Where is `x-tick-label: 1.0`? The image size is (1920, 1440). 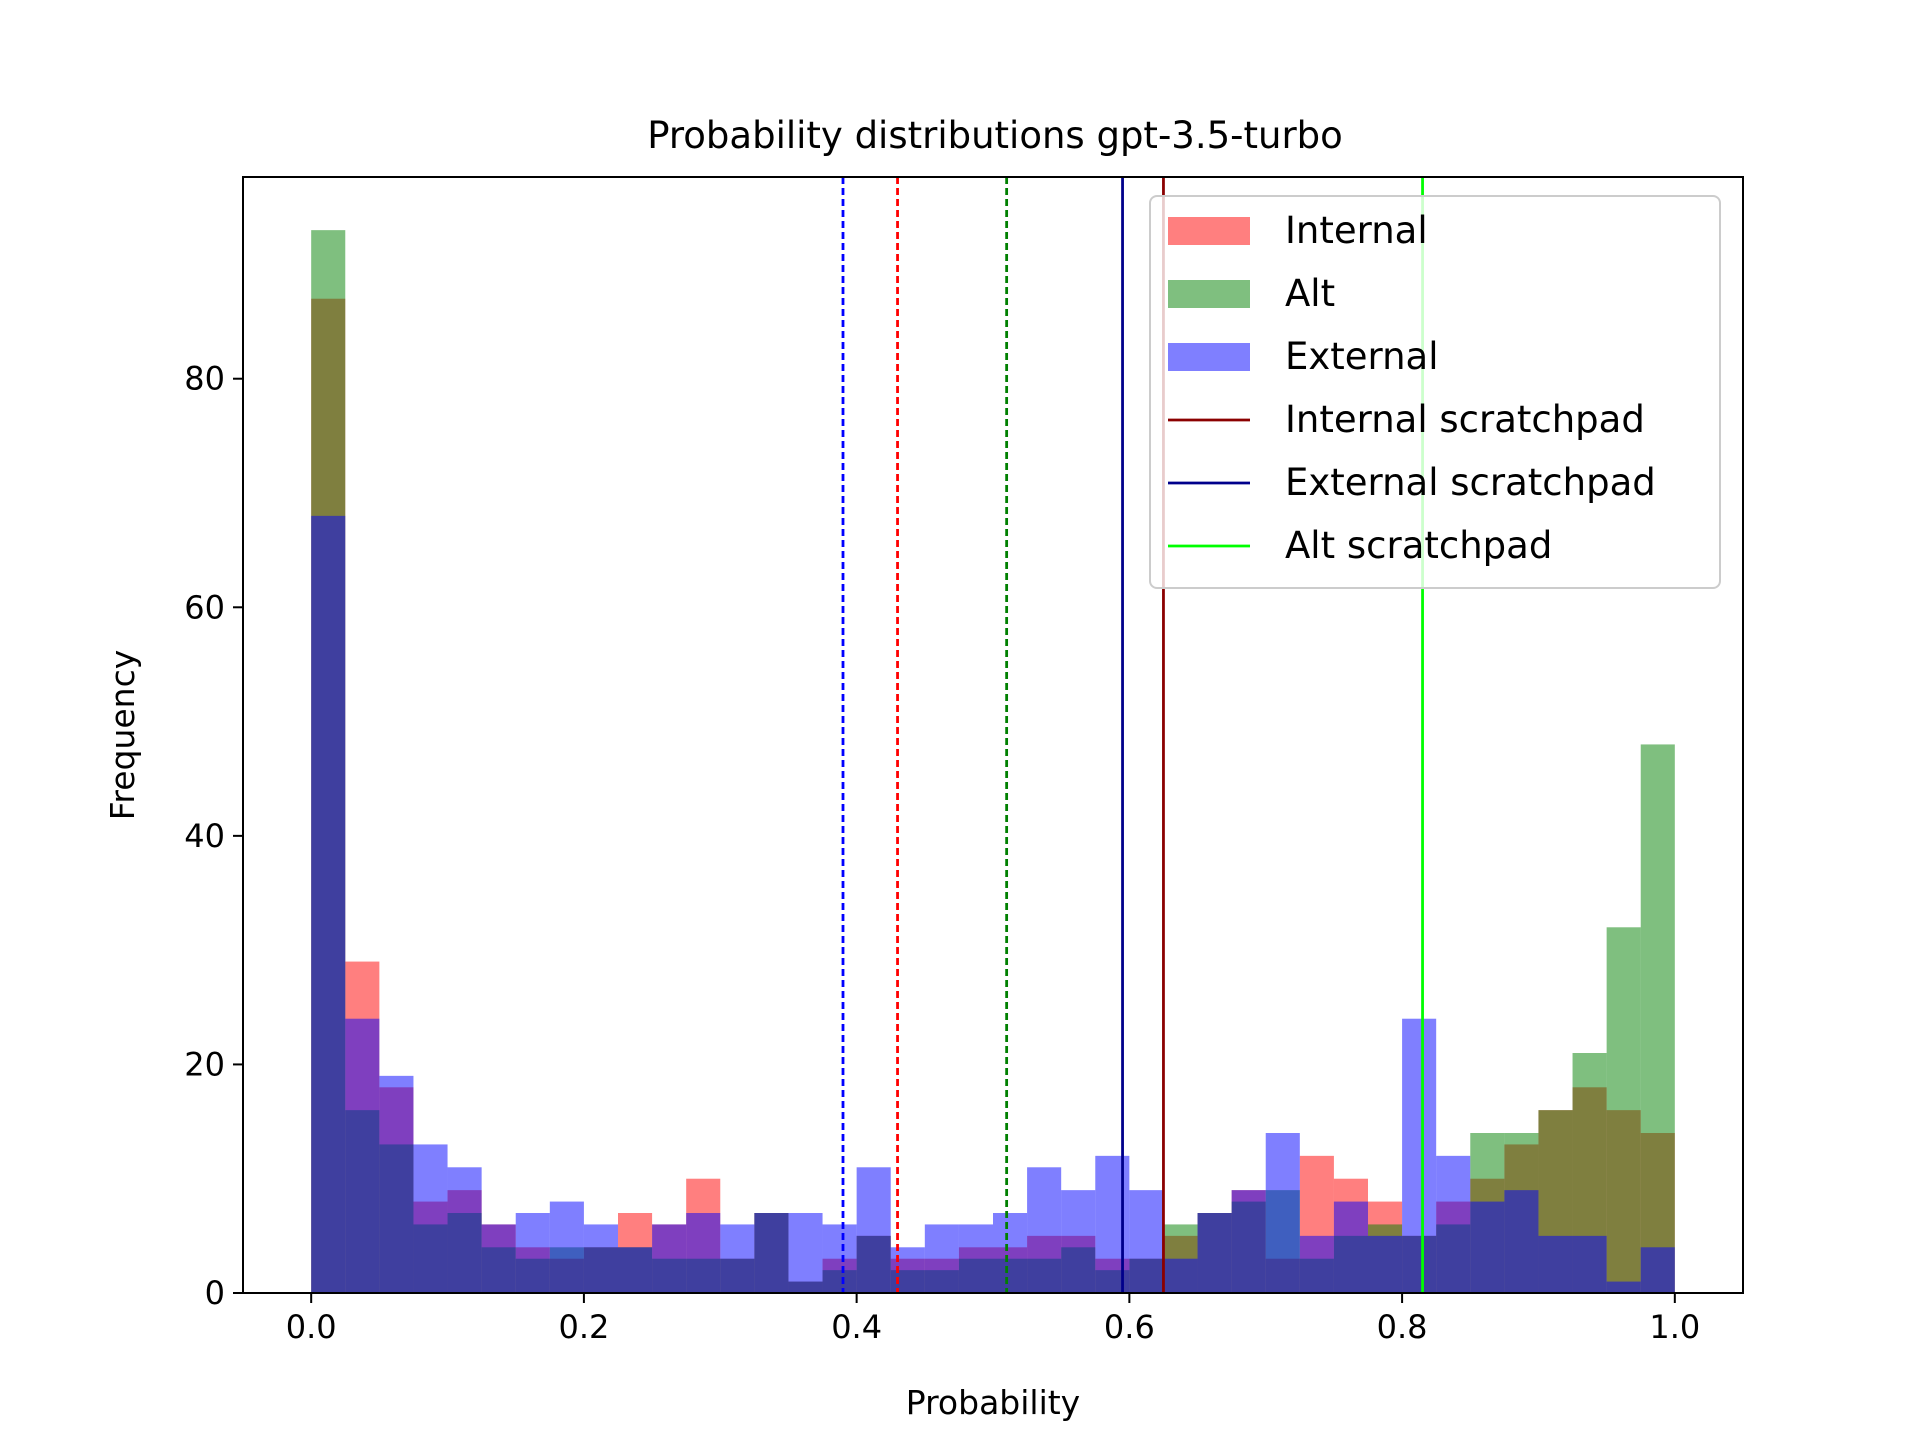
x-tick-label: 1.0 is located at coordinates (1674, 1327).